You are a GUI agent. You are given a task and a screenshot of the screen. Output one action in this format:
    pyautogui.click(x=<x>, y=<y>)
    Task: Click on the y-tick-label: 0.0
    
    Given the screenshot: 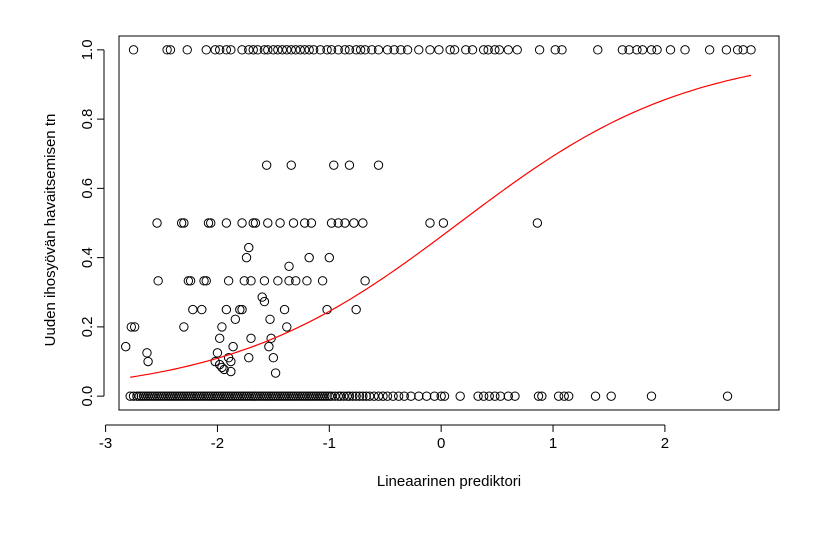 What is the action you would take?
    pyautogui.click(x=87, y=396)
    